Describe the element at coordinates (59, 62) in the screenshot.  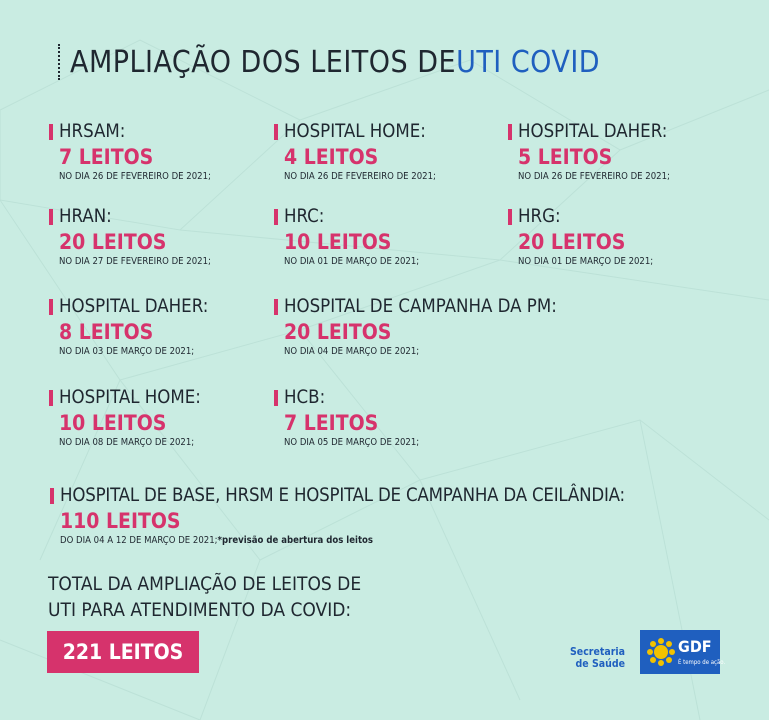
I see `title-dotted-divider` at that location.